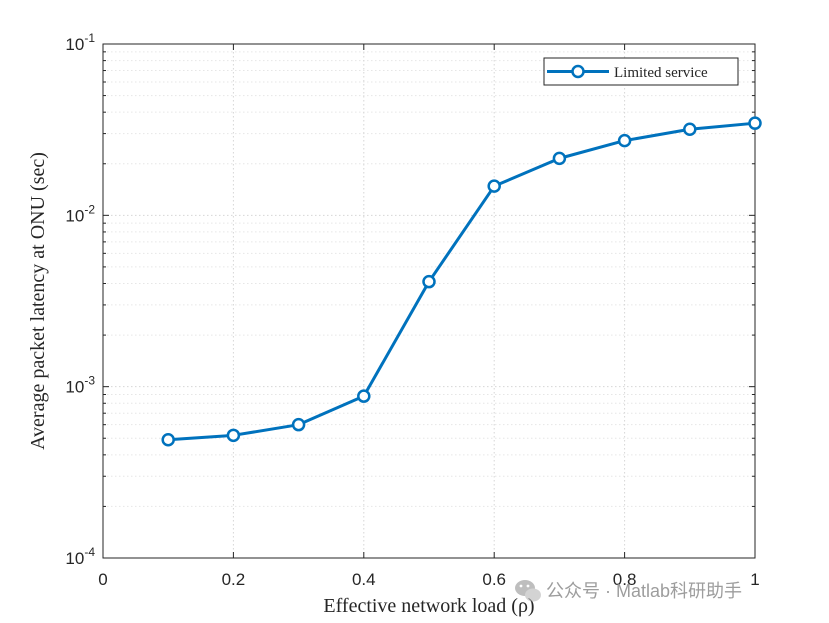 The height and width of the screenshot is (623, 829). What do you see at coordinates (38, 301) in the screenshot?
I see `y-axis-label: Average packet latency at ONU (sec)` at bounding box center [38, 301].